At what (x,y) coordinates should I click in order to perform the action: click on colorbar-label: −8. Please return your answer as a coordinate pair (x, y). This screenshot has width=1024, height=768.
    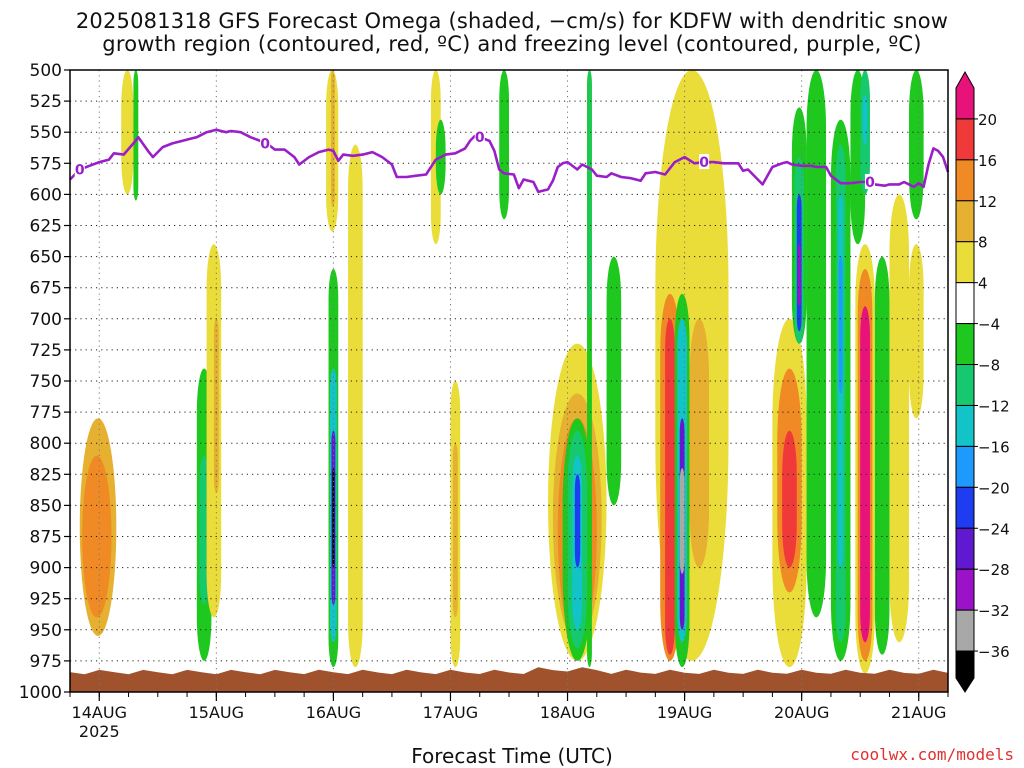
    Looking at the image, I should click on (989, 366).